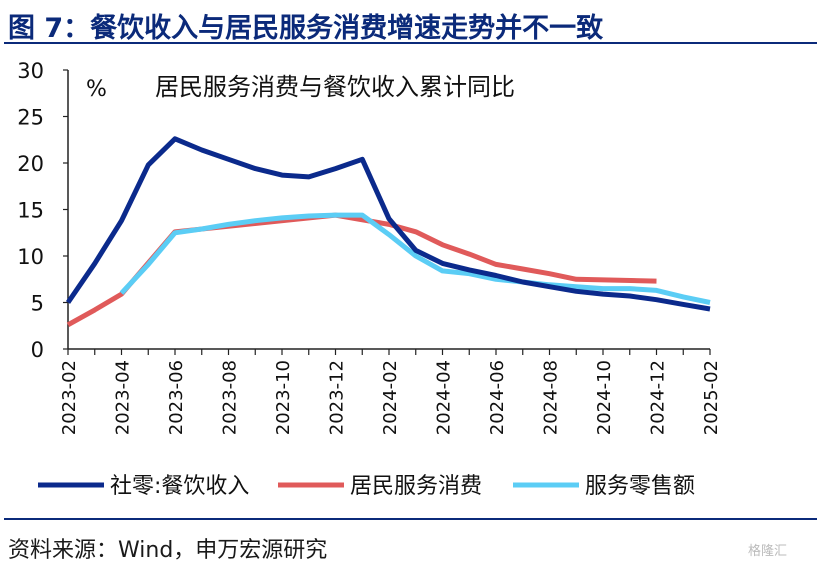 This screenshot has height=568, width=823. What do you see at coordinates (176, 397) in the screenshot?
I see `x-tick-label: 2023-06` at bounding box center [176, 397].